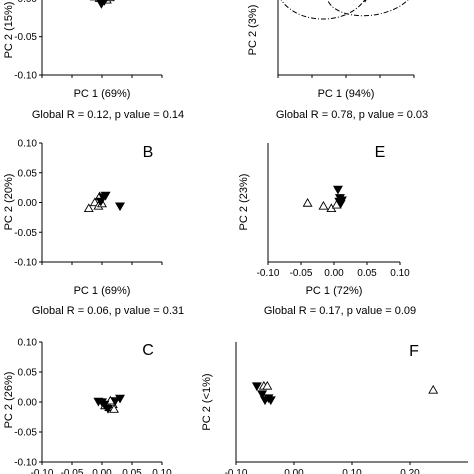 Image resolution: width=474 pixels, height=474 pixels. I want to click on x-axis-label: PC 1 (72%), so click(334, 291).